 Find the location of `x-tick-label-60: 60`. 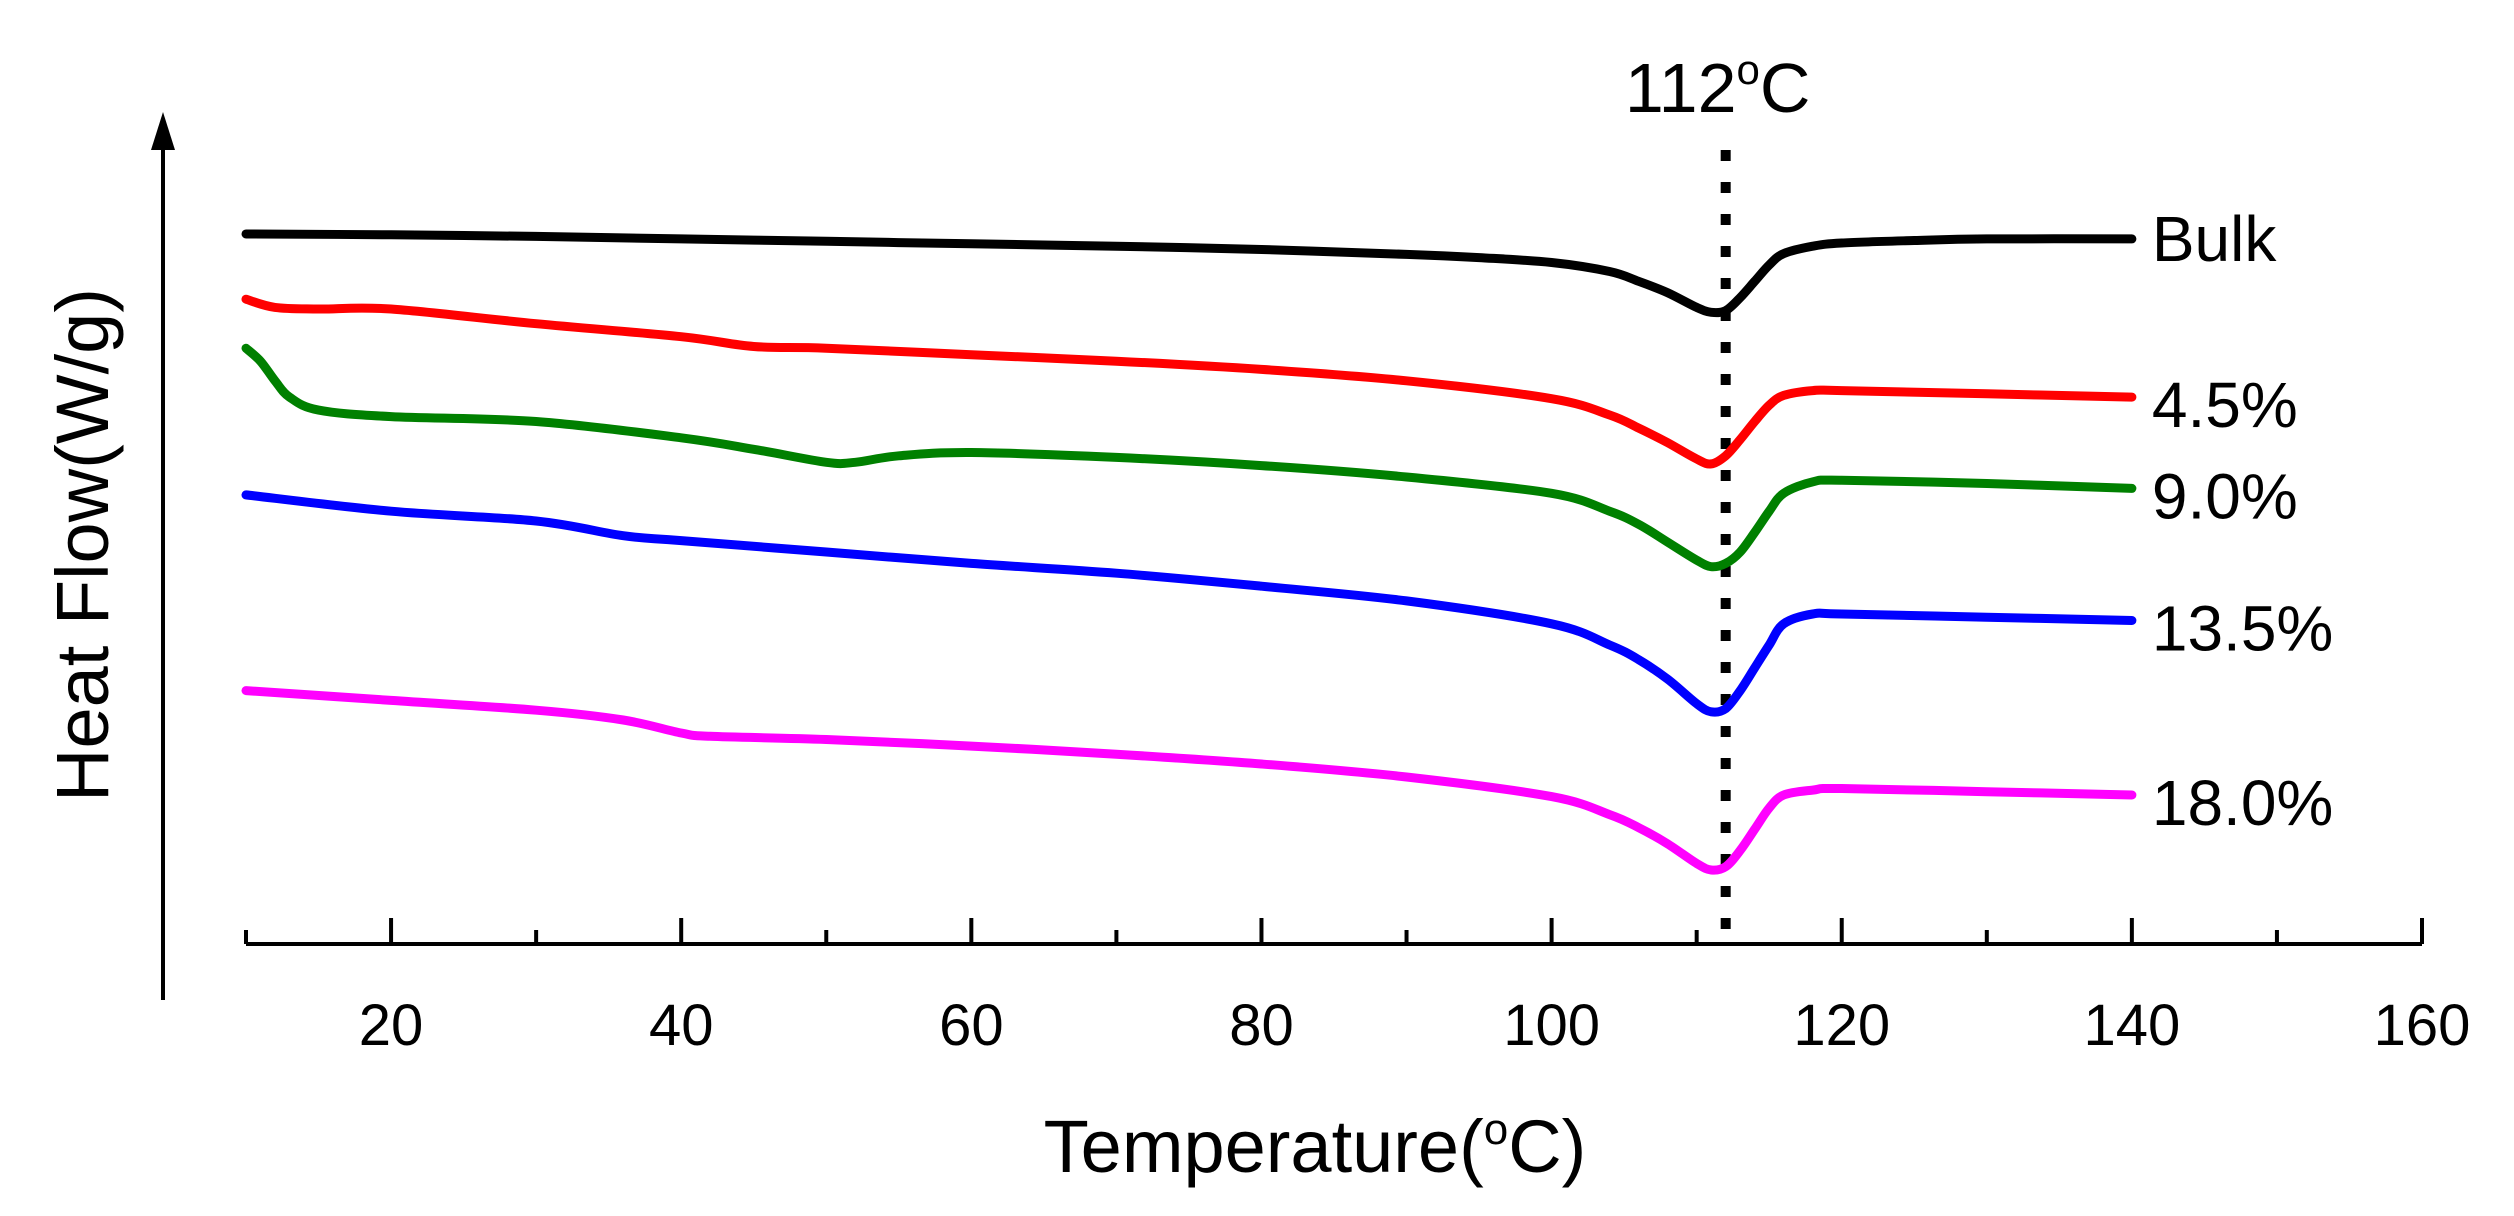

x-tick-label-60: 60 is located at coordinates (971, 1025).